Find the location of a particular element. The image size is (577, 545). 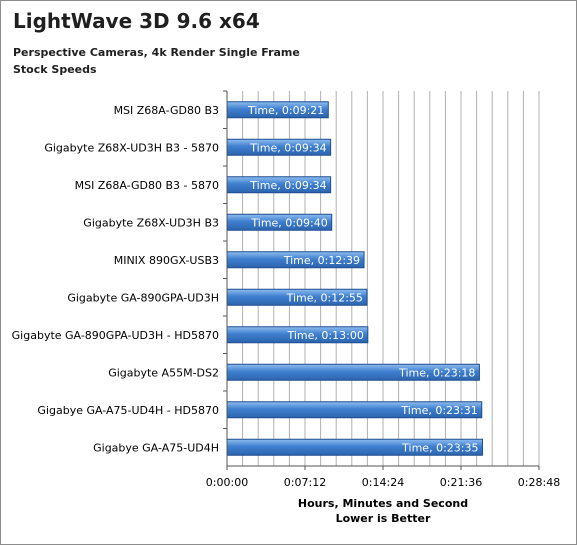

data-label: Time, 0:23:35 is located at coordinates (439, 447).